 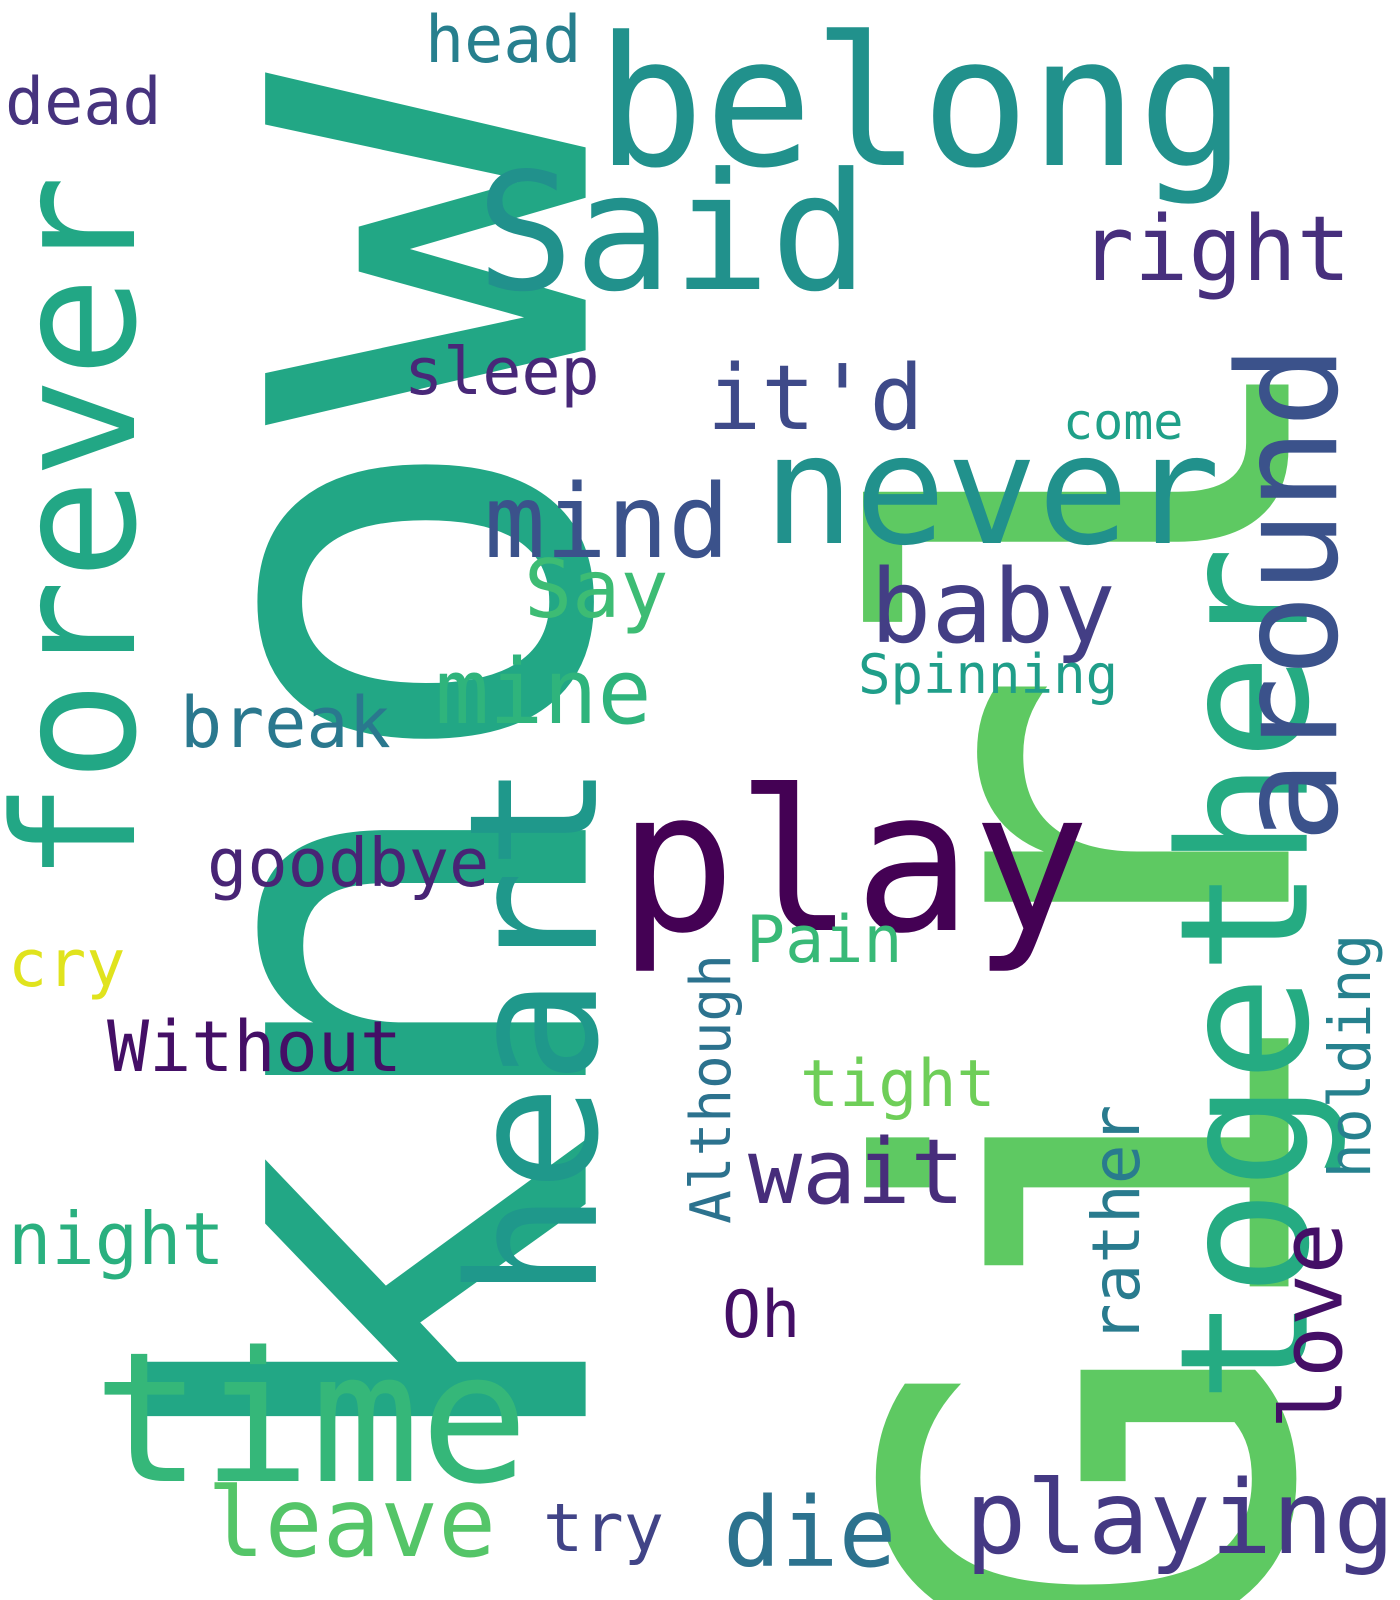 What do you see at coordinates (711, 1089) in the screenshot?
I see `word-although: Although` at bounding box center [711, 1089].